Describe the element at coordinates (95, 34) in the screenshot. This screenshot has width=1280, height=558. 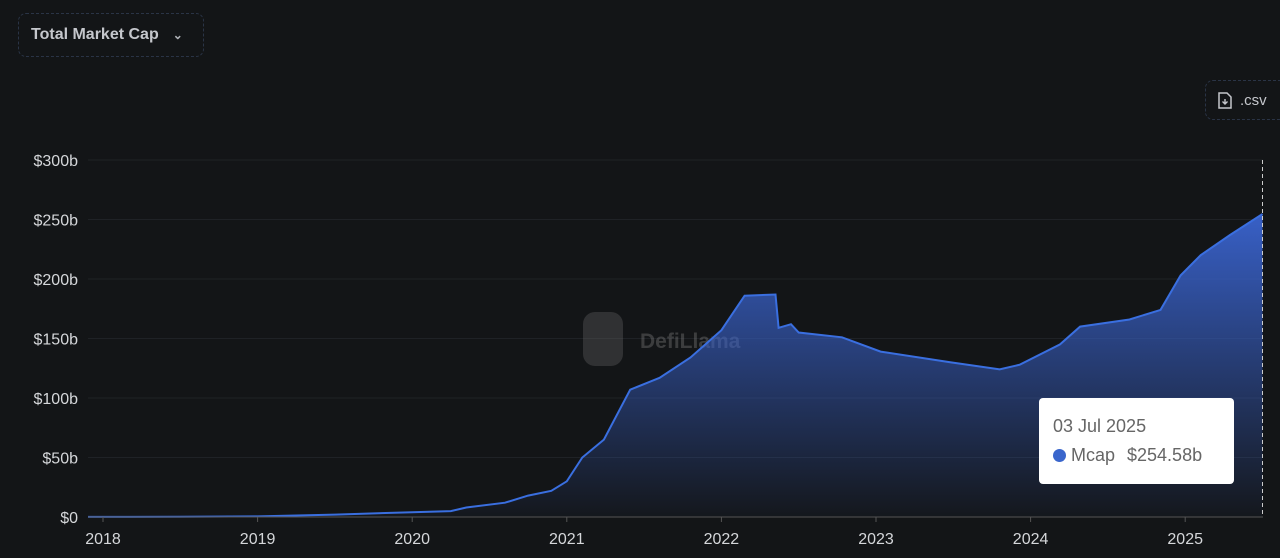
I see `metric-select-label: Total Market Cap` at that location.